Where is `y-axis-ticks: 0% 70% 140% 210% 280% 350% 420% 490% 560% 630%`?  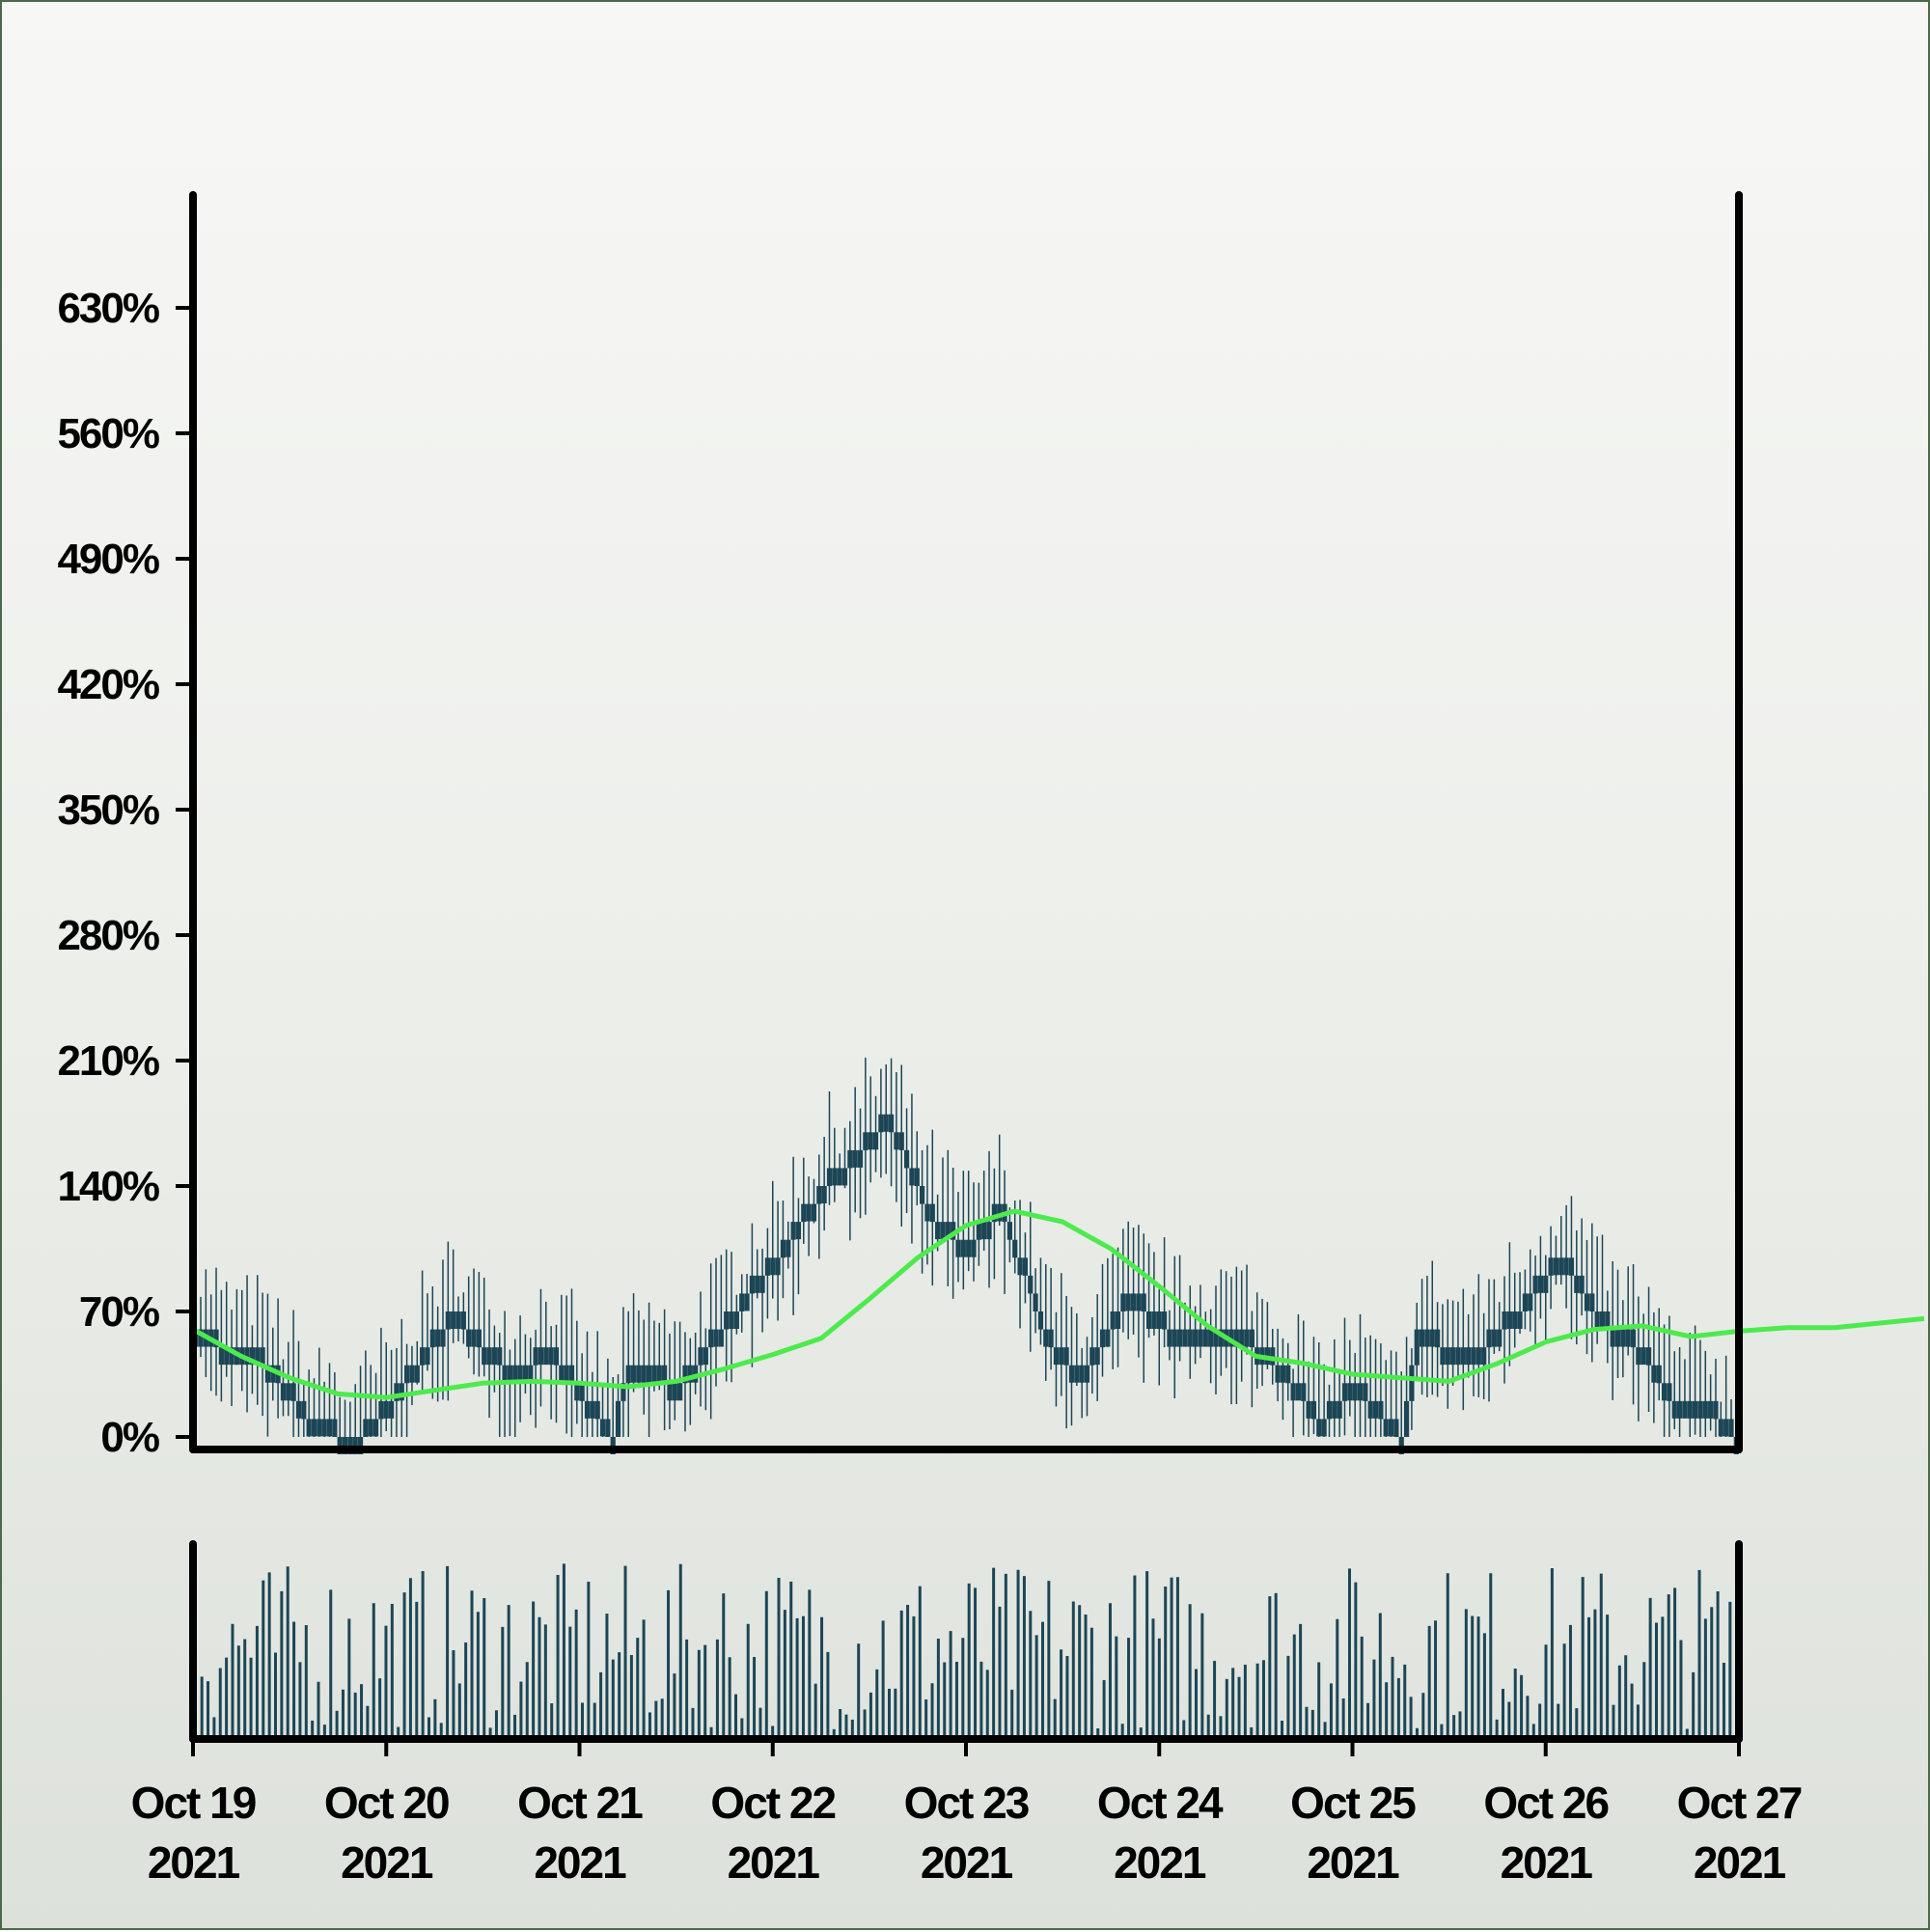
y-axis-ticks: 0% 70% 140% 210% 280% 350% 420% 490% 560% 630% is located at coordinates (125, 873).